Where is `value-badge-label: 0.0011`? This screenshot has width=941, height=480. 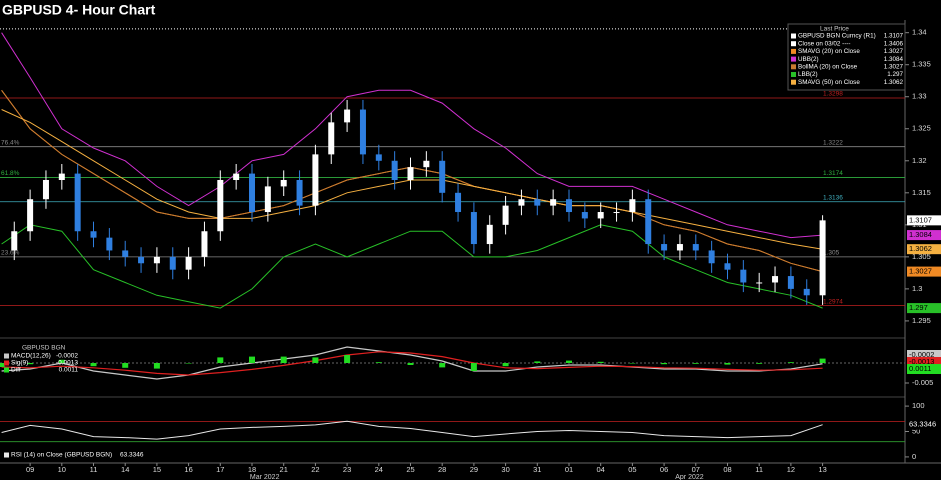 value-badge-label: 0.0011 is located at coordinates (920, 368).